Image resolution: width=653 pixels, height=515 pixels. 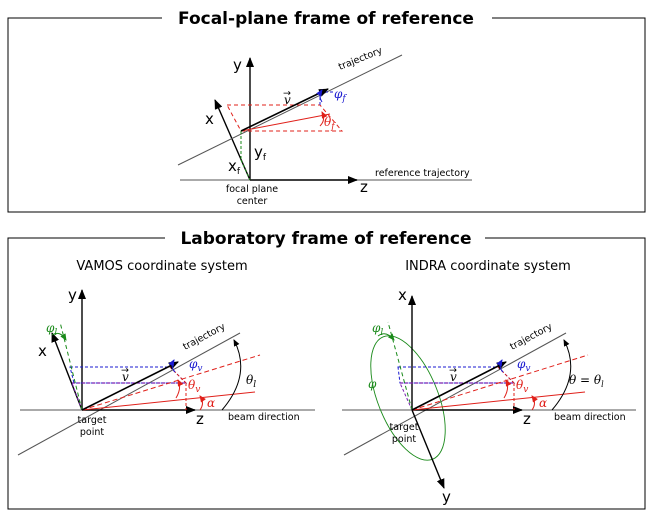 I want to click on label-yf: yf, so click(x=260, y=153).